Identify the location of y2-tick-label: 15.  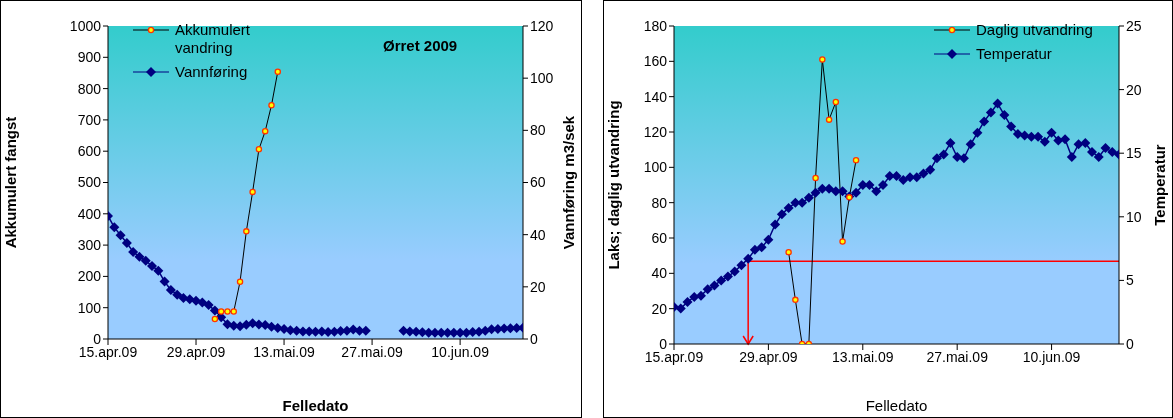
(1134, 153).